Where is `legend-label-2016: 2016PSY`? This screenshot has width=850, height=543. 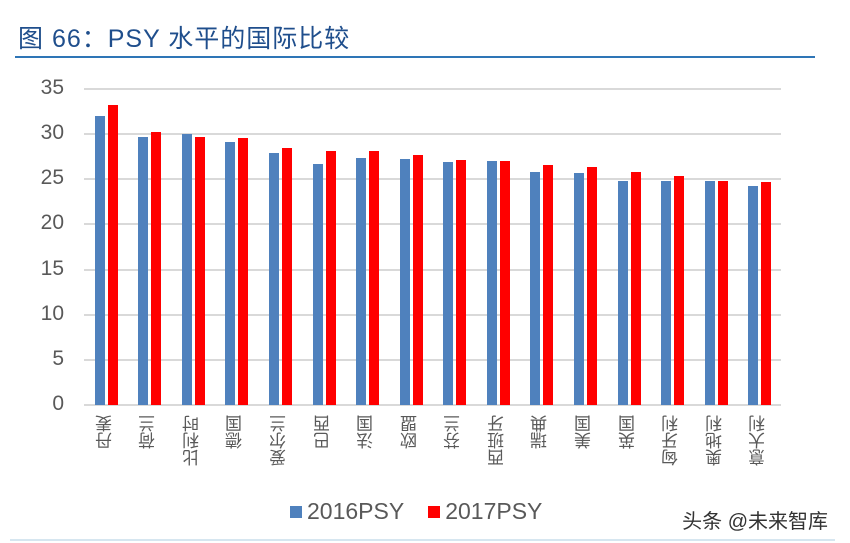
legend-label-2016: 2016PSY is located at coordinates (356, 511).